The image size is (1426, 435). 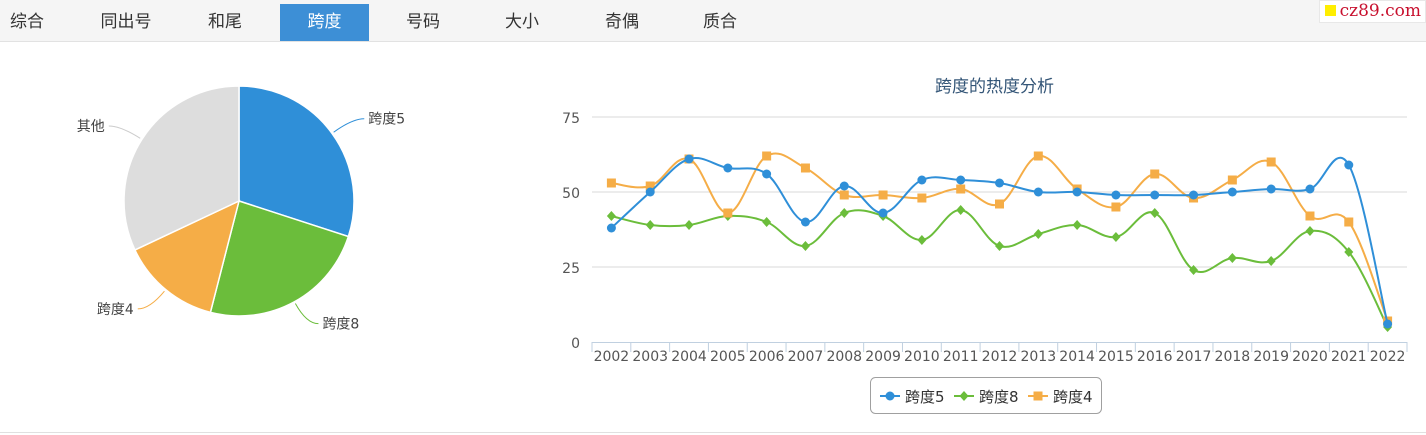 I want to click on pie-label-span-4: 跨度4, so click(x=115, y=310).